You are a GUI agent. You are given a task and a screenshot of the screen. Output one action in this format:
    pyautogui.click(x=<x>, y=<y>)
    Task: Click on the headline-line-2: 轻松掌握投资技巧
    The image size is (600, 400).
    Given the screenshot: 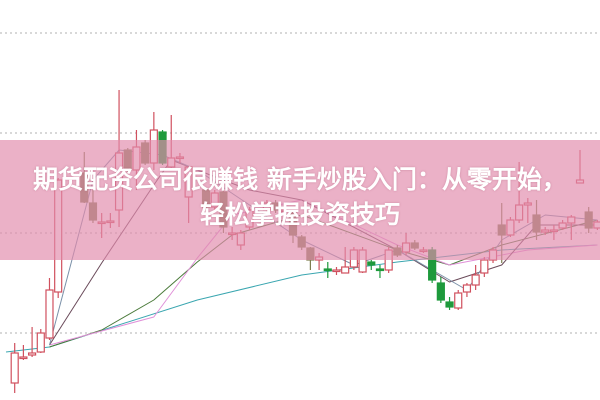 What is the action you would take?
    pyautogui.click(x=299, y=214)
    